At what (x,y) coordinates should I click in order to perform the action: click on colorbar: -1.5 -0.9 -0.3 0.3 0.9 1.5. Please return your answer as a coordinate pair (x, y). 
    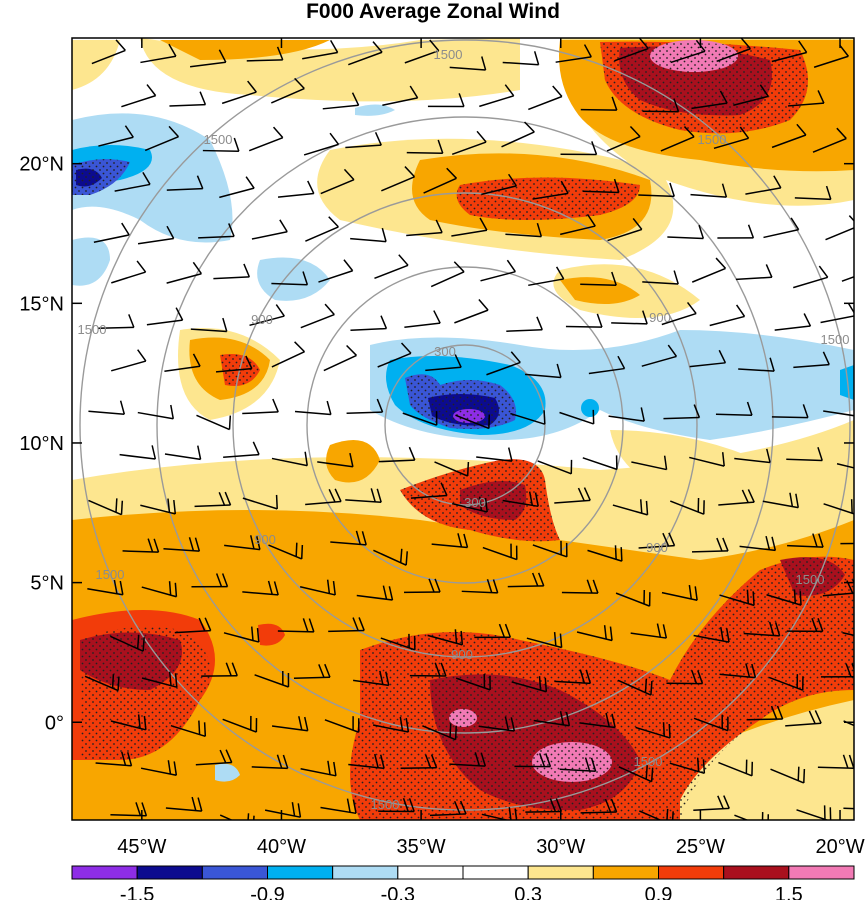
    Looking at the image, I should click on (463, 882).